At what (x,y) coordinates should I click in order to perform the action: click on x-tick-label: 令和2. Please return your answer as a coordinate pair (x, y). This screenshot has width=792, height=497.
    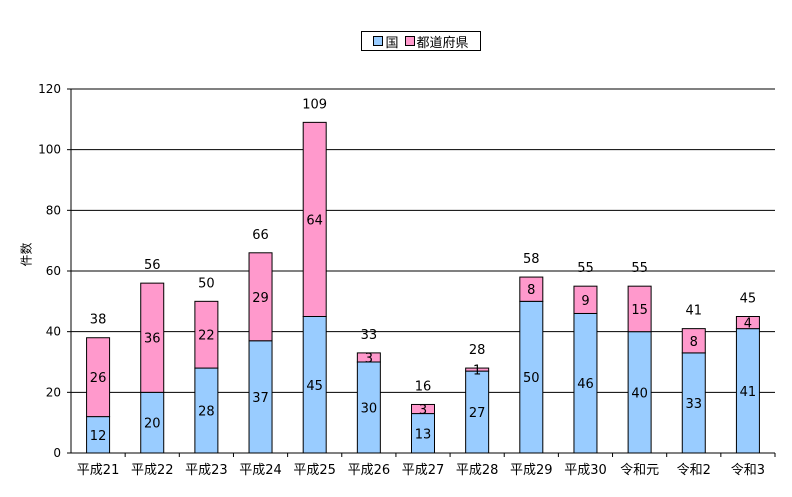
    Looking at the image, I should click on (694, 470).